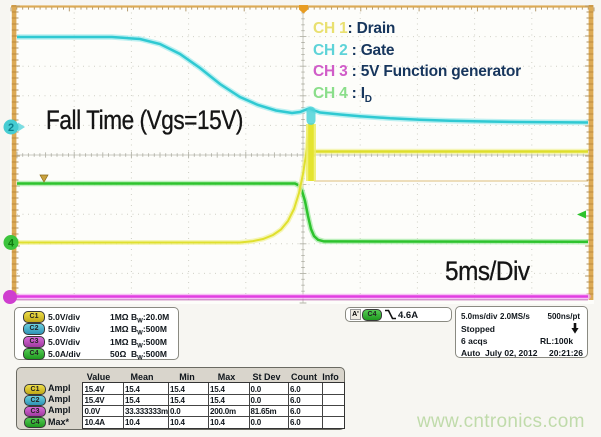 Image resolution: width=601 pixels, height=437 pixels. Describe the element at coordinates (11, 244) in the screenshot. I see `svg-text: 4` at that location.